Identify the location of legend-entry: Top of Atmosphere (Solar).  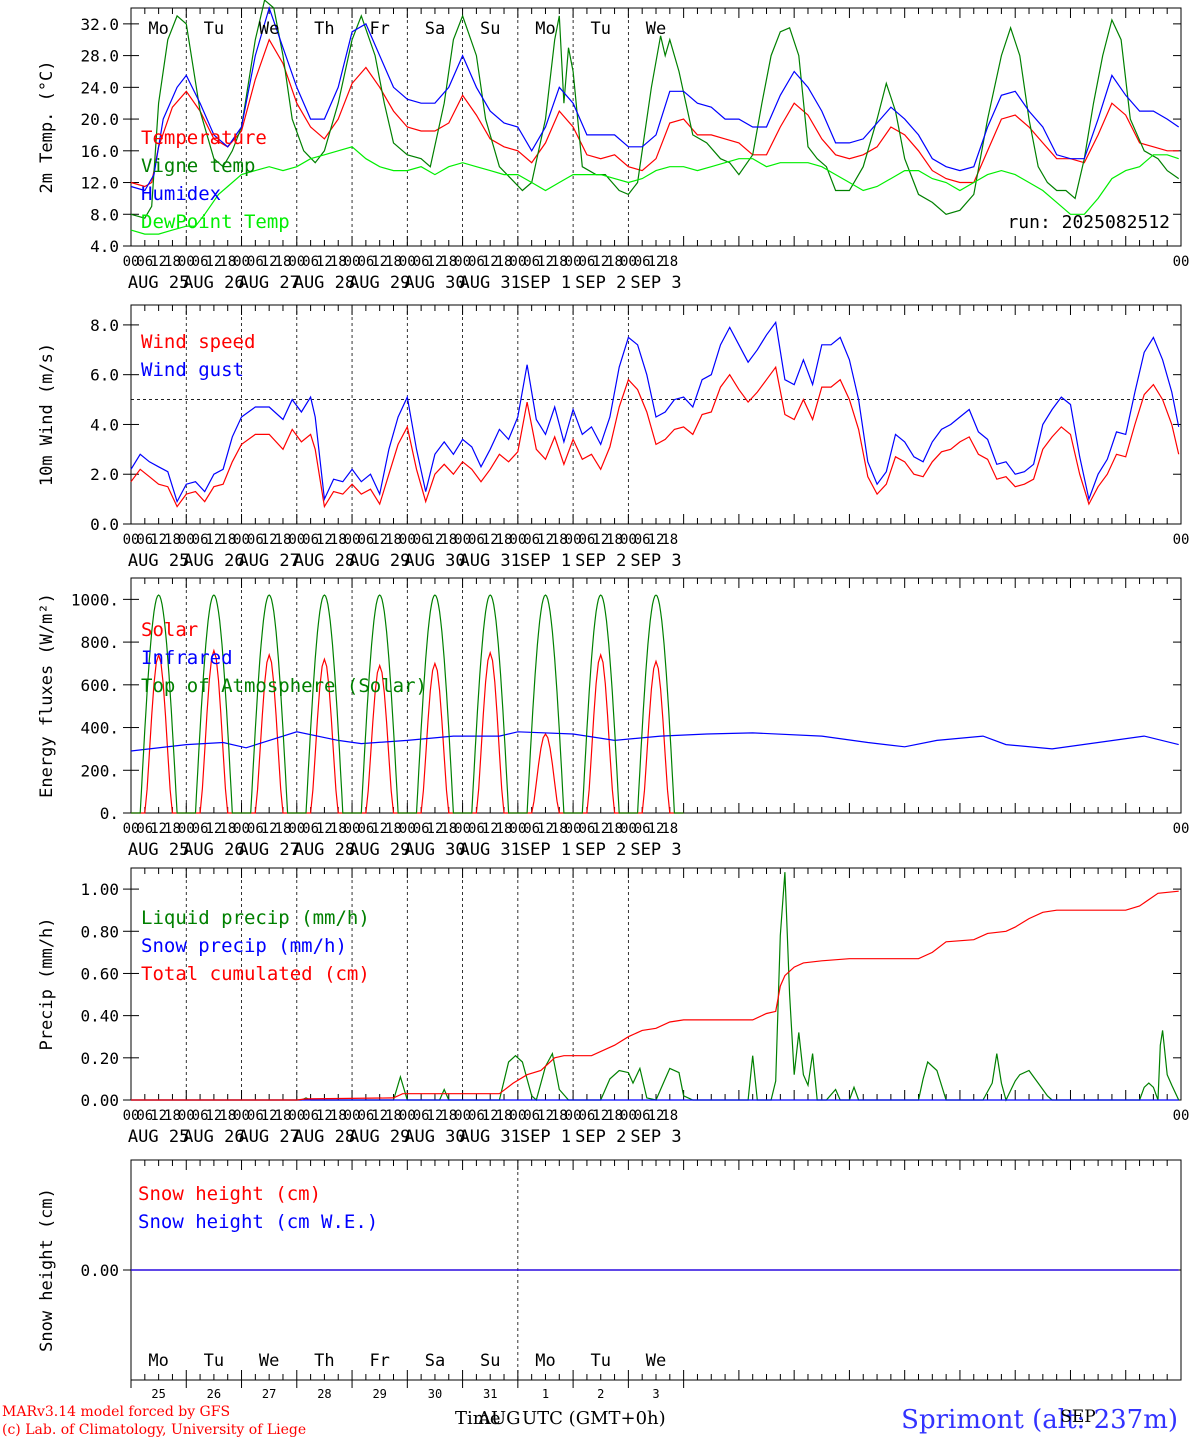
(284, 686).